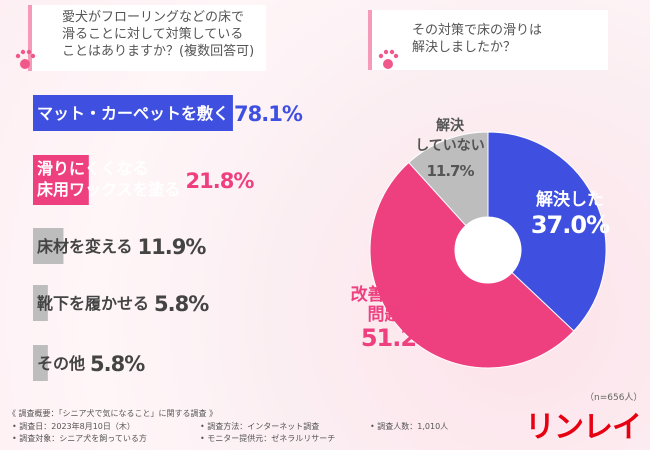  Describe the element at coordinates (85, 246) in the screenshot. I see `category-label: 床材を変える` at that location.